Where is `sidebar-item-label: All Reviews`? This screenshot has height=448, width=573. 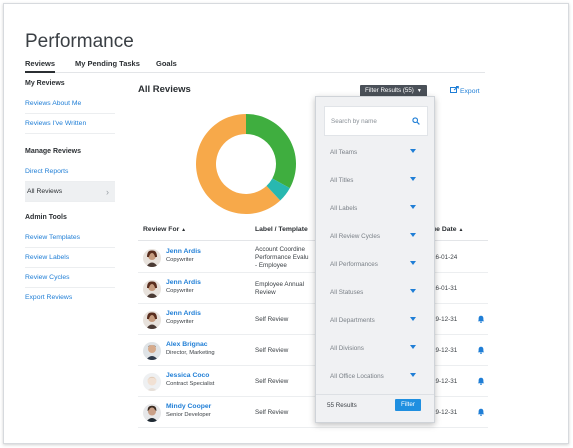 sidebar-item-label: All Reviews is located at coordinates (45, 191).